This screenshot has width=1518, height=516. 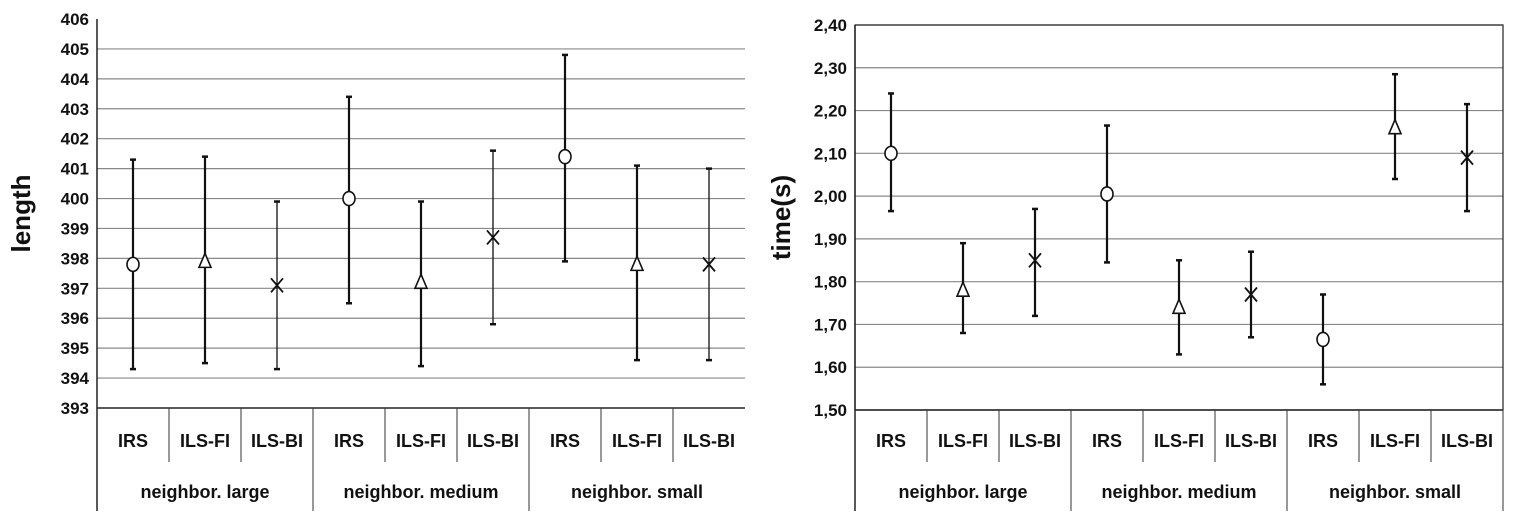 What do you see at coordinates (830, 111) in the screenshot?
I see `y-tick-label: 2,20` at bounding box center [830, 111].